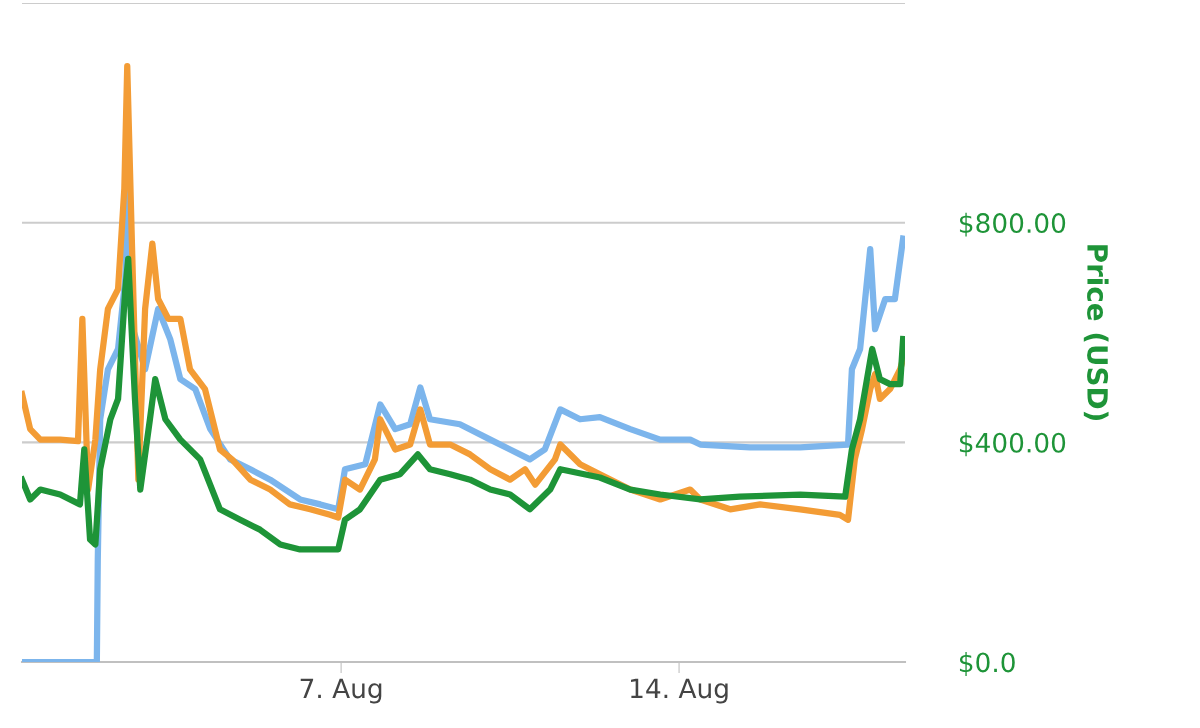  I want to click on y-tick-label: $400.00, so click(1012, 444).